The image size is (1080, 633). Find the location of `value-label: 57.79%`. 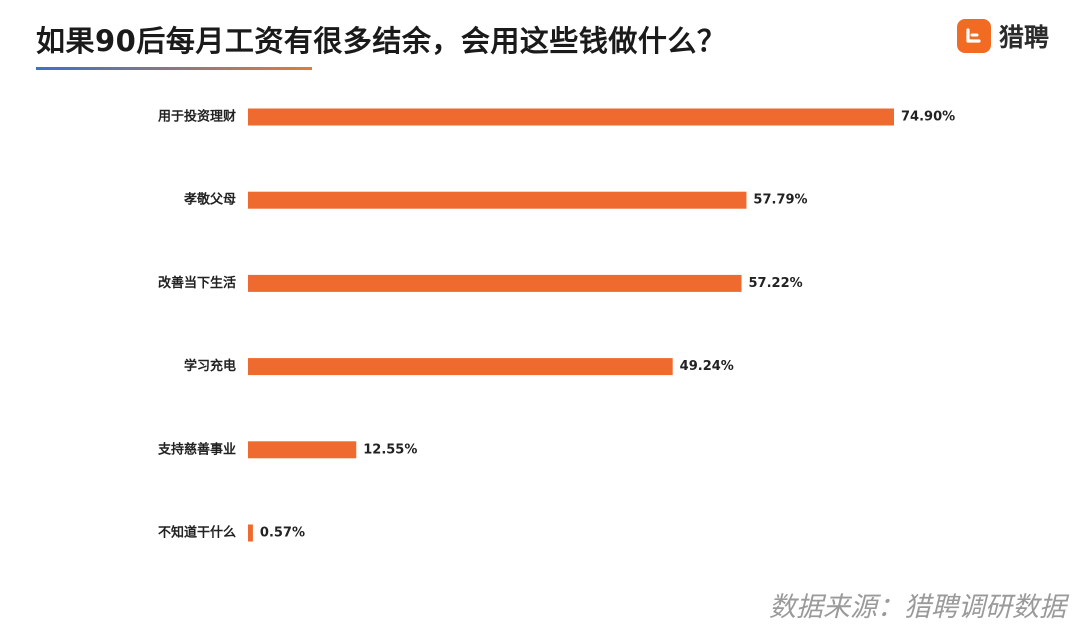

value-label: 57.79% is located at coordinates (780, 200).